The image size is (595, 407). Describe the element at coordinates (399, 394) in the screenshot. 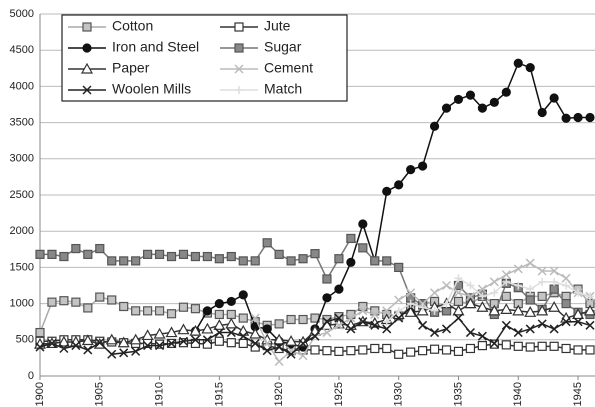

I see `x-tick-label: 1930` at that location.